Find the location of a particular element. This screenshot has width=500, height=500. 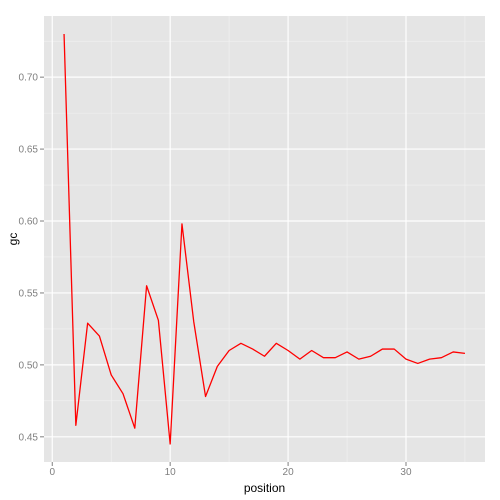

y-tick-label: 0.60 is located at coordinates (29, 222).